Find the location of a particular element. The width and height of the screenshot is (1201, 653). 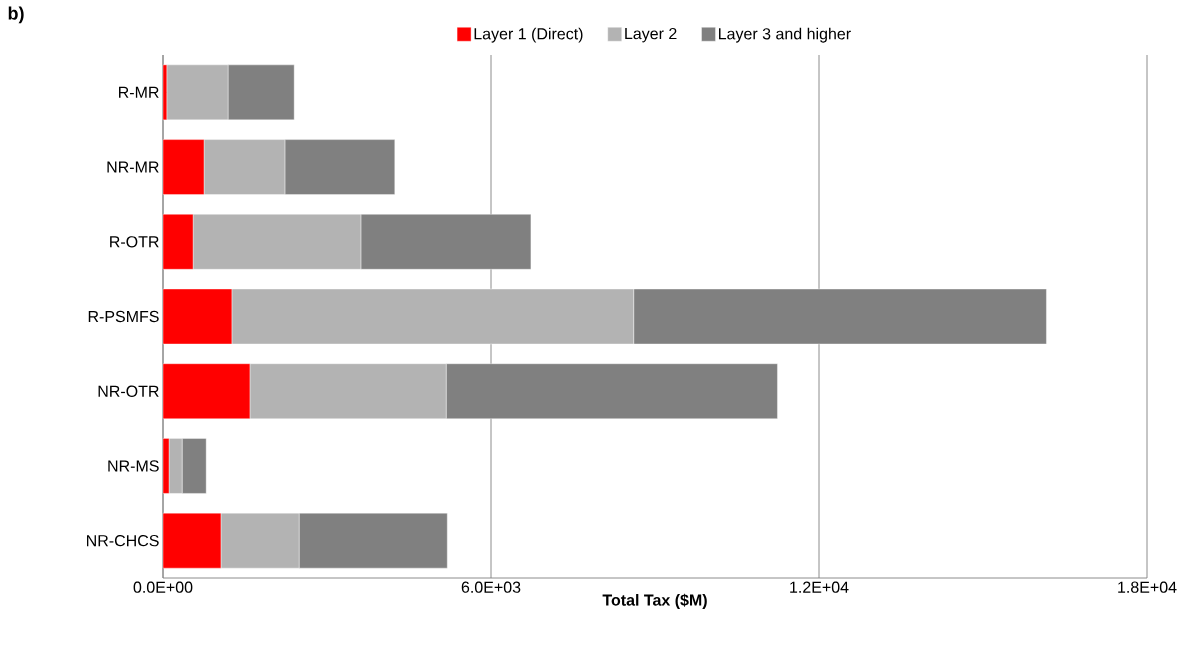

x-axis-title: Total Tax ($M) is located at coordinates (654, 601).